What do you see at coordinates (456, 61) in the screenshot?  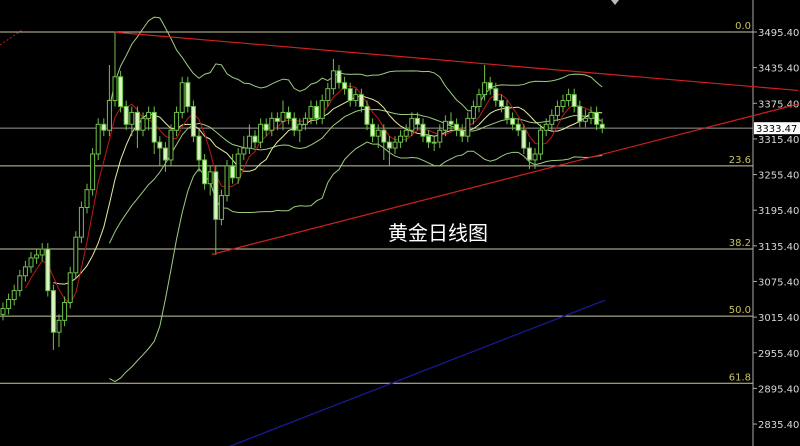 I see `trendline` at bounding box center [456, 61].